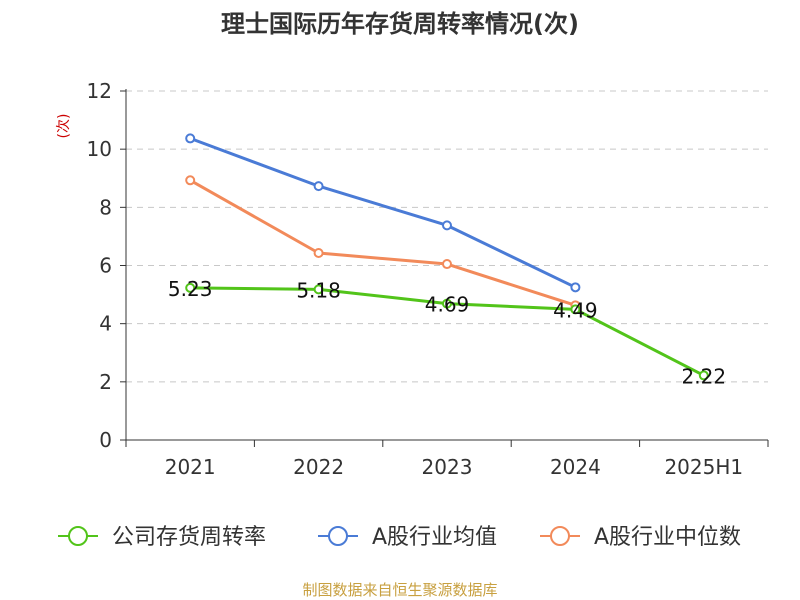 The image size is (800, 600). I want to click on x-tick-label-2022: 2022, so click(318, 467).